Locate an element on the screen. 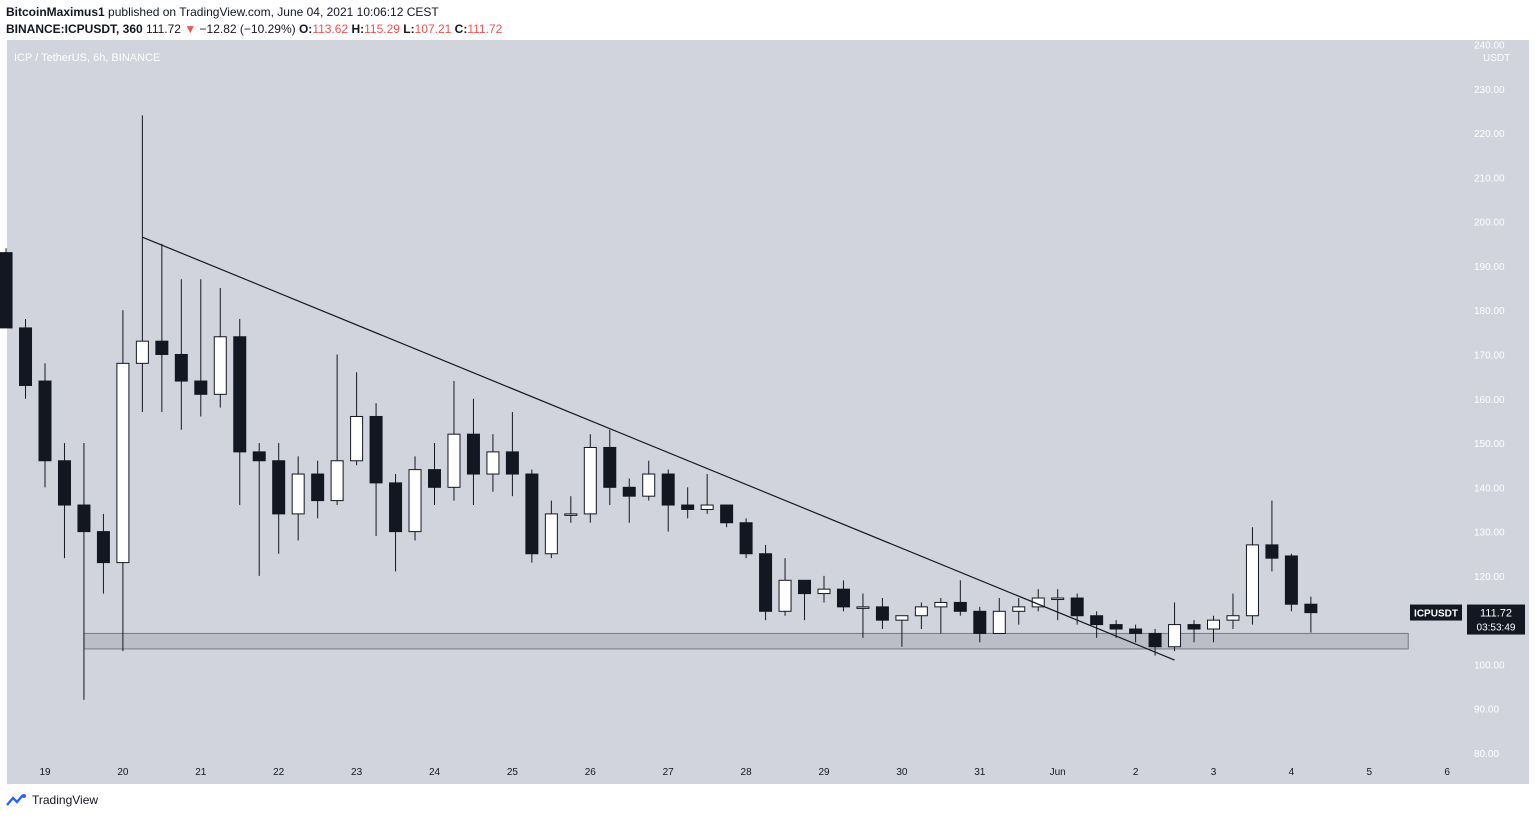 Image resolution: width=1536 pixels, height=820 pixels. footer-brand: TradingView is located at coordinates (52, 800).